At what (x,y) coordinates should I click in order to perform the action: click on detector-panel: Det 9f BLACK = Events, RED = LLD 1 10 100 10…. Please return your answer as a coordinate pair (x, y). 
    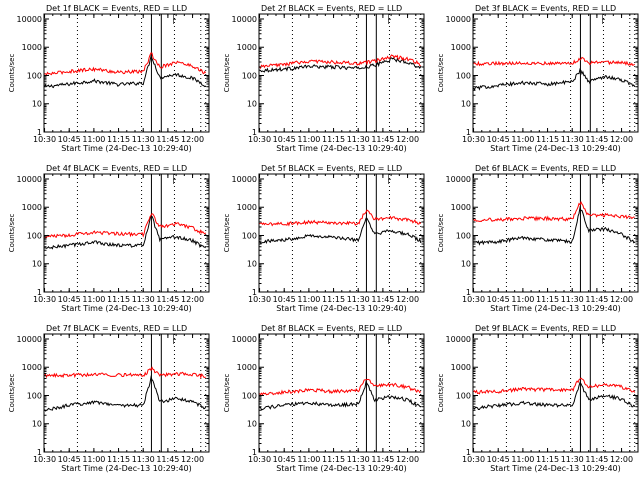
    Looking at the image, I should click on (538, 398).